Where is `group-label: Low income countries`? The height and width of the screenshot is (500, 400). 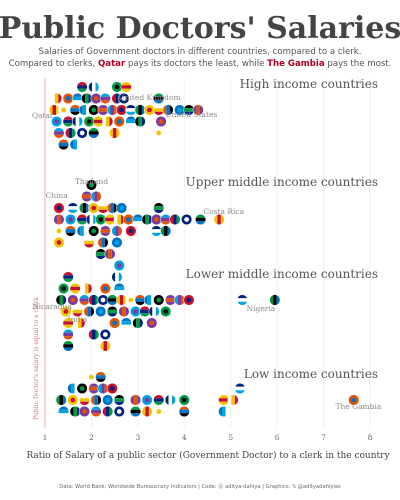 group-label: Low income countries is located at coordinates (311, 374).